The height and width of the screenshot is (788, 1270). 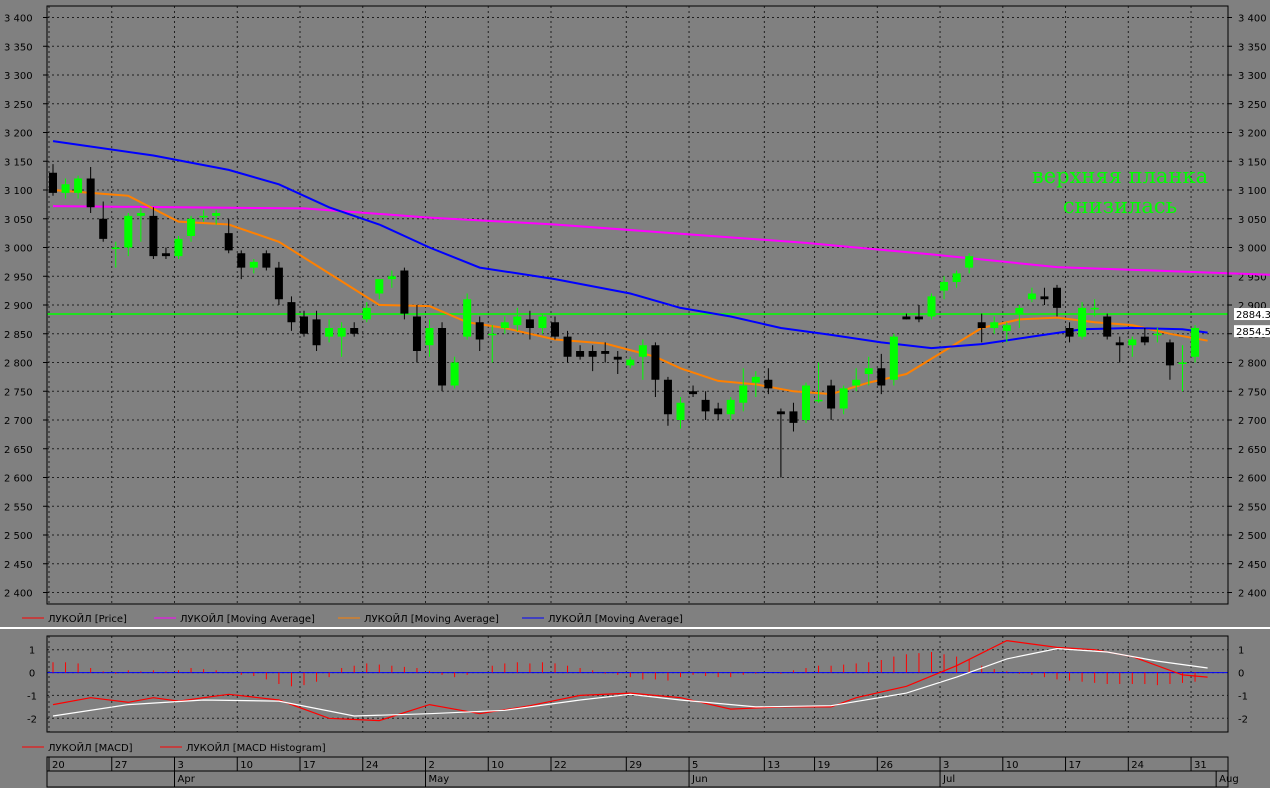 What do you see at coordinates (18, 565) in the screenshot?
I see `y-tick-label-left: 2 450` at bounding box center [18, 565].